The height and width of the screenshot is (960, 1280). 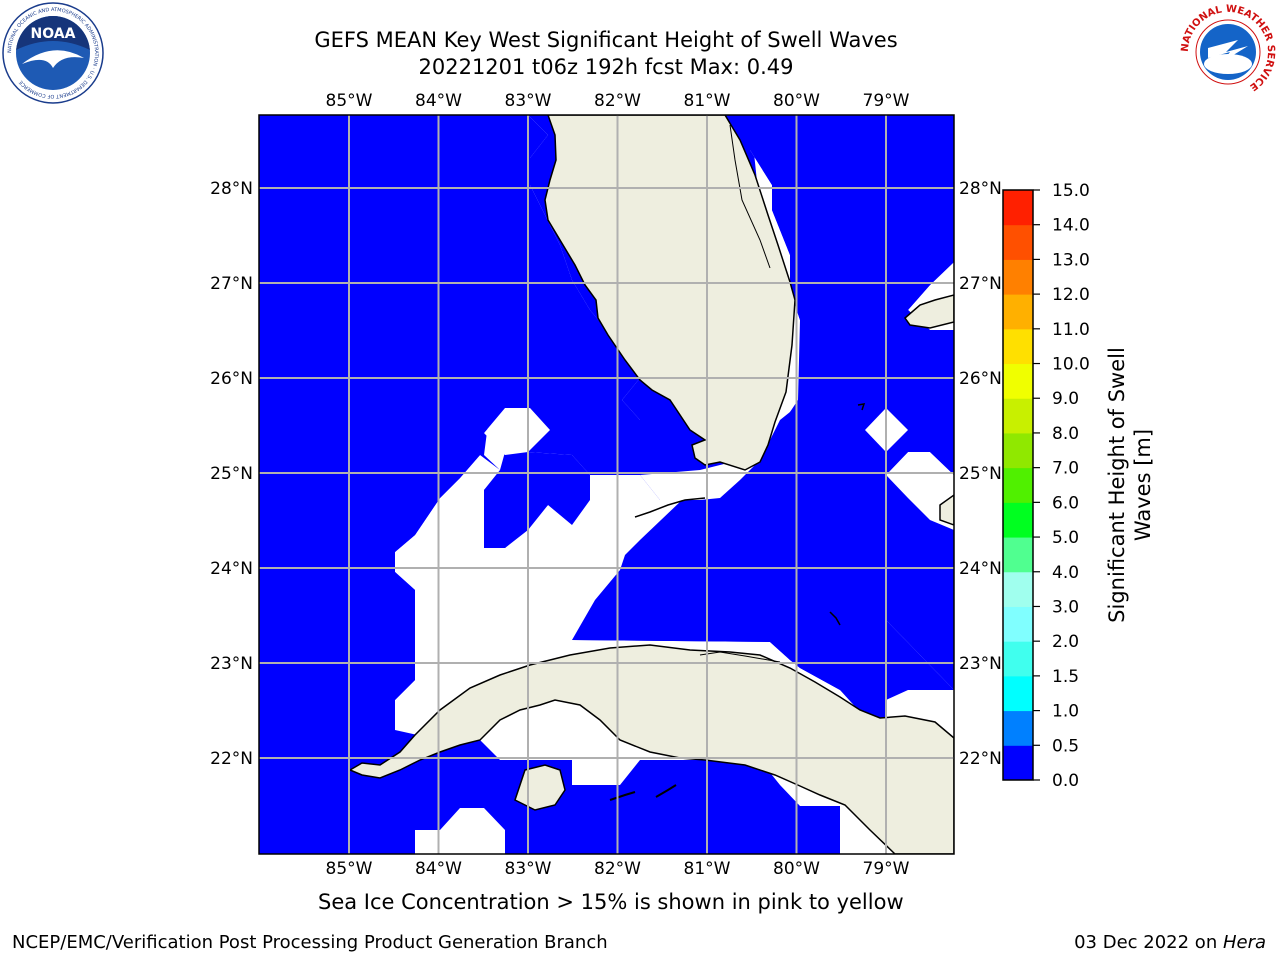 I want to click on lon-label-top: 85°W, so click(x=349, y=101).